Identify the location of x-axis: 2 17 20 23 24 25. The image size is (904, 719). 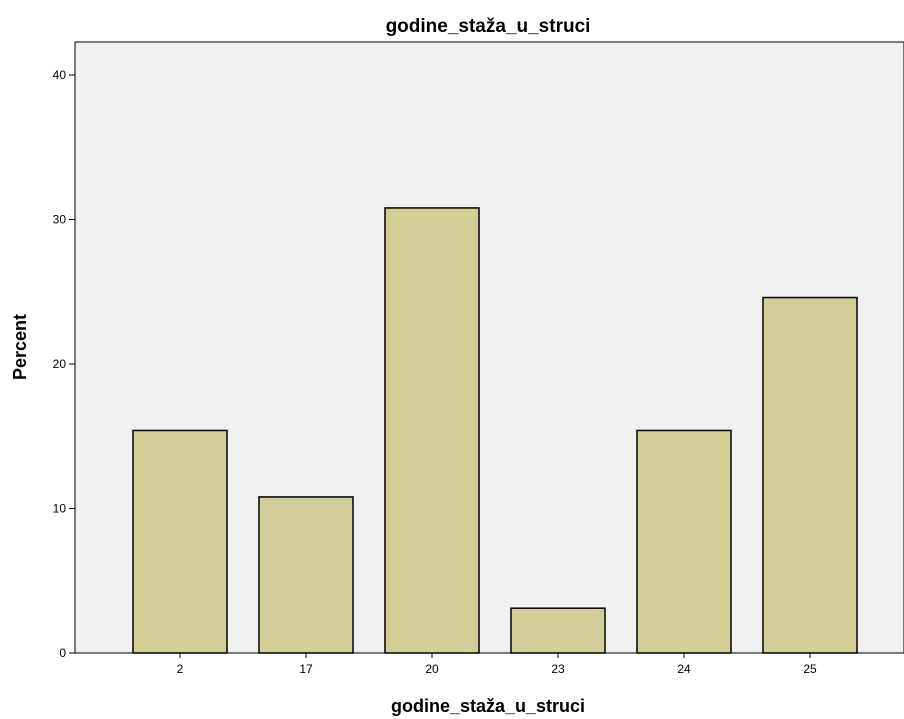
(497, 664).